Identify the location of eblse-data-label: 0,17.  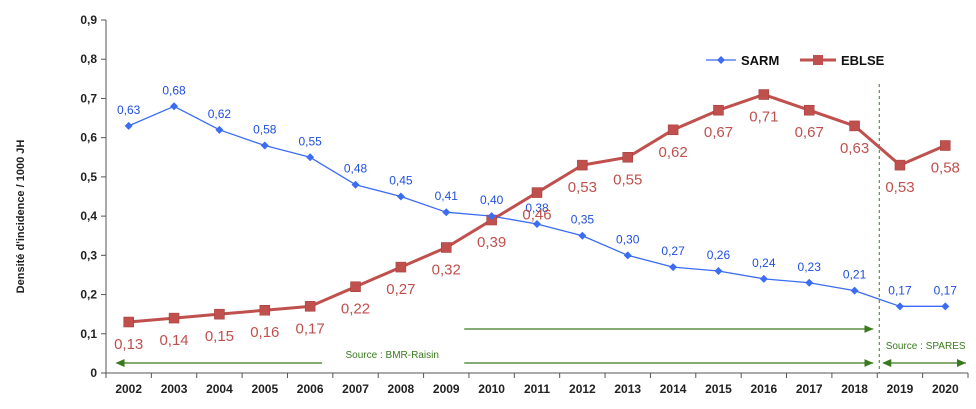
(310, 328).